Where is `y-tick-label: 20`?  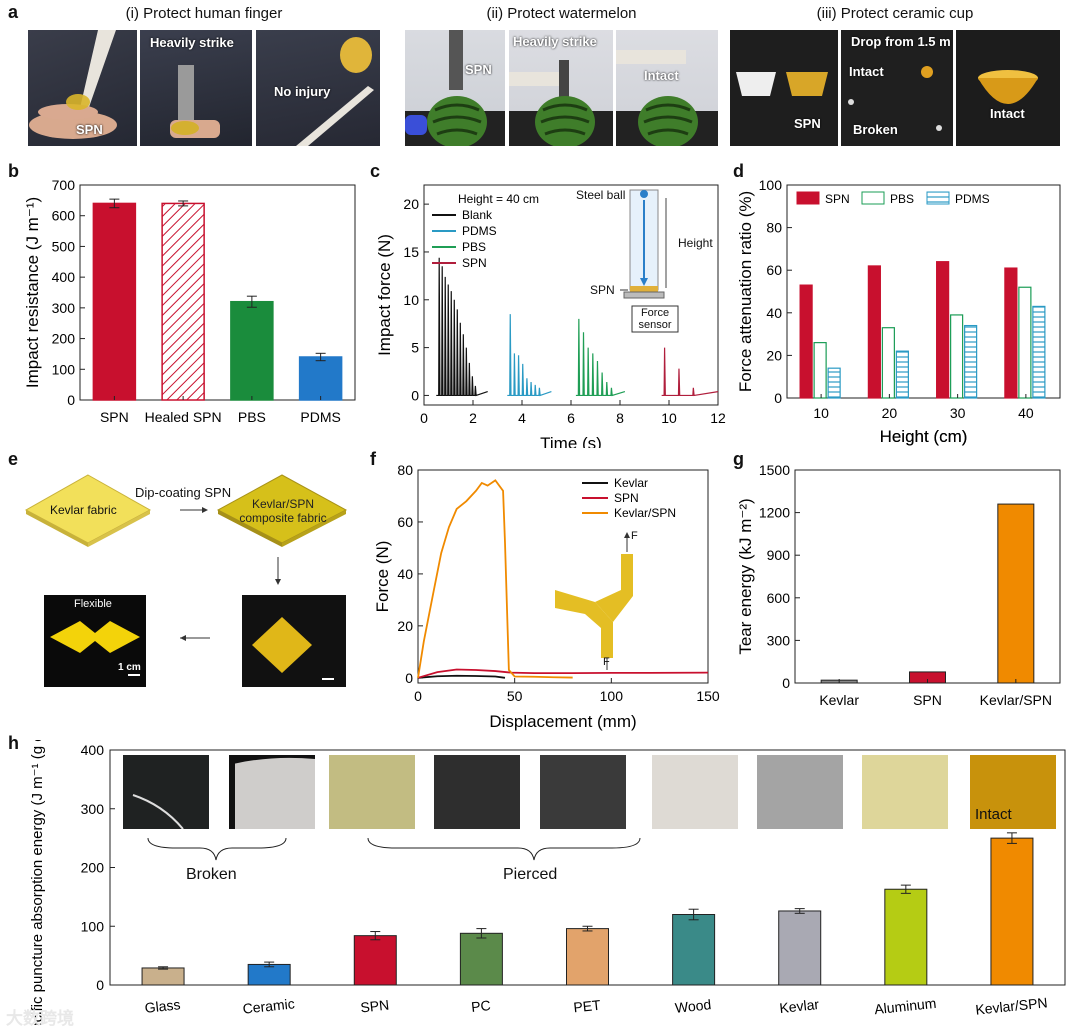
y-tick-label: 20 is located at coordinates (411, 204).